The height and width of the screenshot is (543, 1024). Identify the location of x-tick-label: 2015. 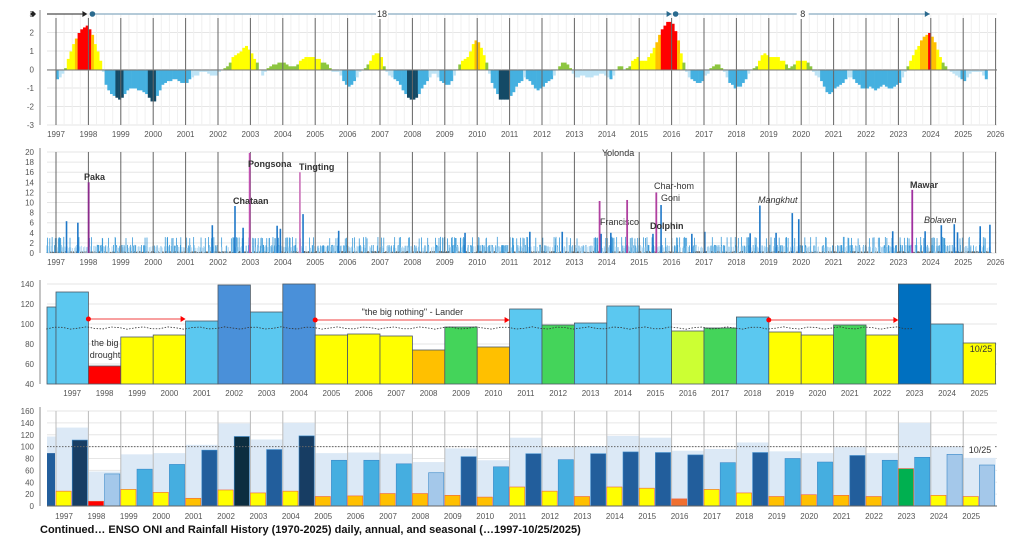
(639, 134).